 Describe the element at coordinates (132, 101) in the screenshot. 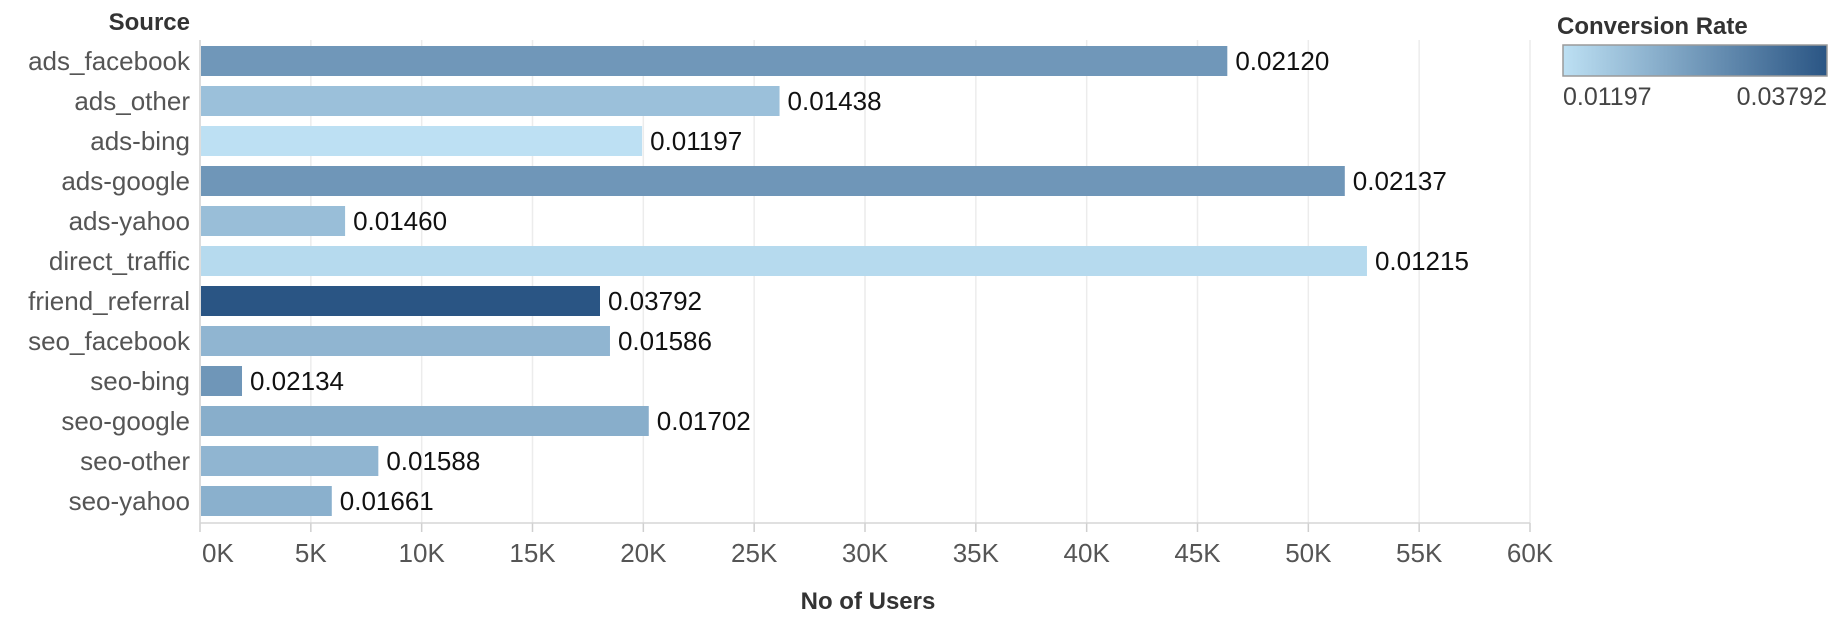

I see `row-label: ads_other` at that location.